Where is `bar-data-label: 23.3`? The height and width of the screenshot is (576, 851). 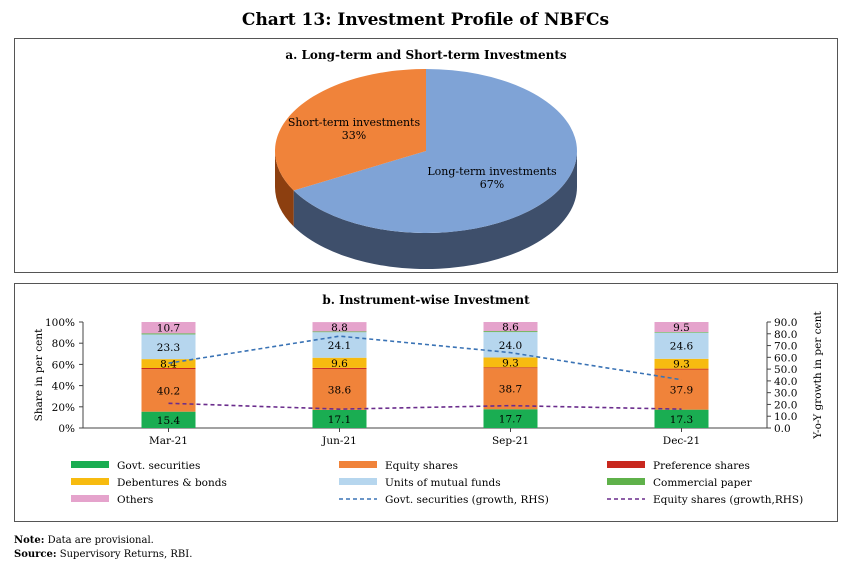
bar-data-label: 23.3 is located at coordinates (168, 348).